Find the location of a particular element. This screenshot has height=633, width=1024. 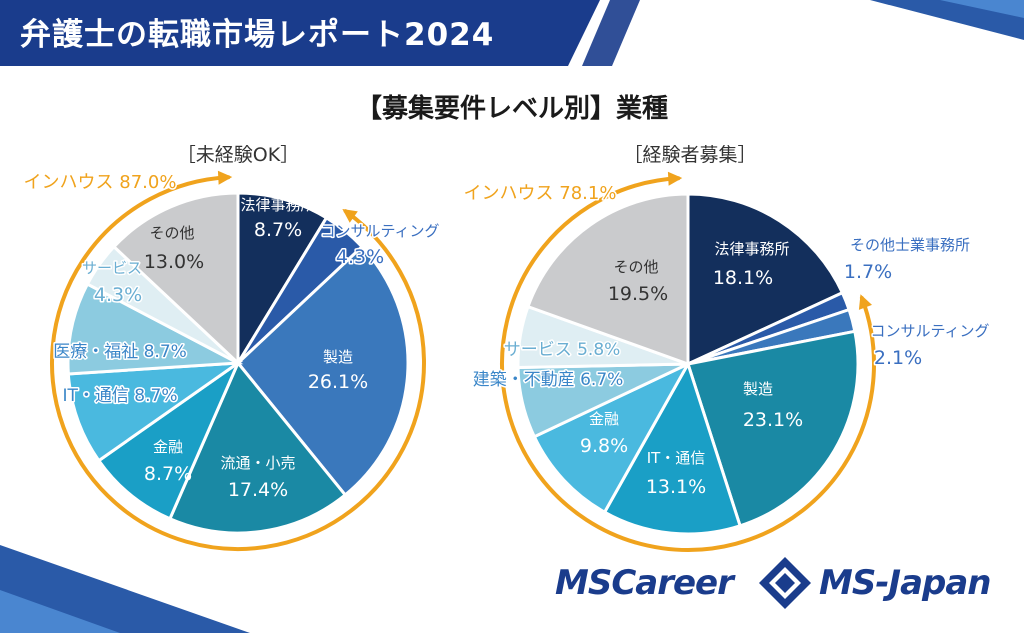

slice-value-1-0: 18.1% is located at coordinates (743, 278).